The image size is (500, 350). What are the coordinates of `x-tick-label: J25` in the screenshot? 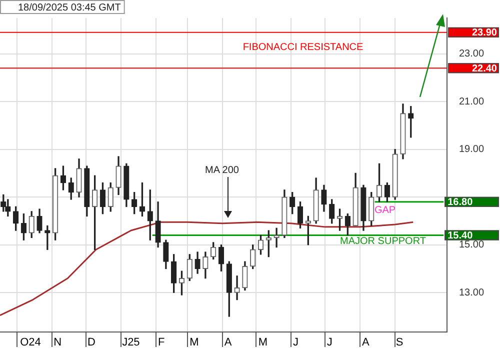 It's located at (131, 342).